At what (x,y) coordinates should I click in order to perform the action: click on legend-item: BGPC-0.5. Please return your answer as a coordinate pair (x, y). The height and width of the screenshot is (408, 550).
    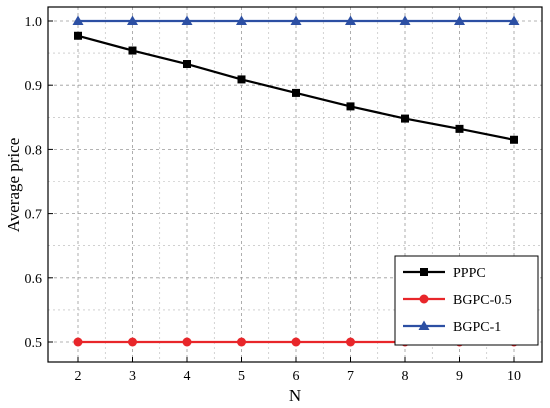
    Looking at the image, I should click on (457, 300).